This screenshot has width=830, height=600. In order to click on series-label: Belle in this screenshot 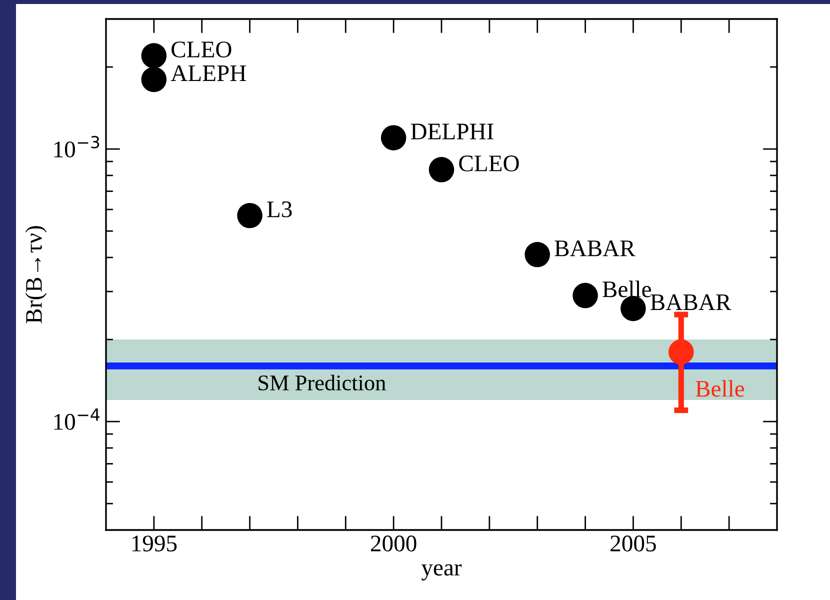, I will do `click(720, 388)`.